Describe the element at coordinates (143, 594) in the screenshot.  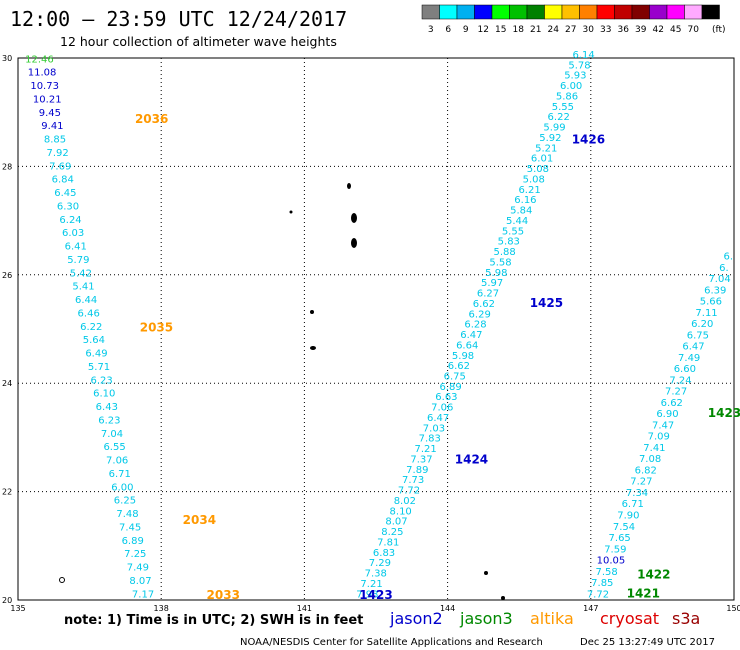
I see `swh-value: 7.17` at that location.